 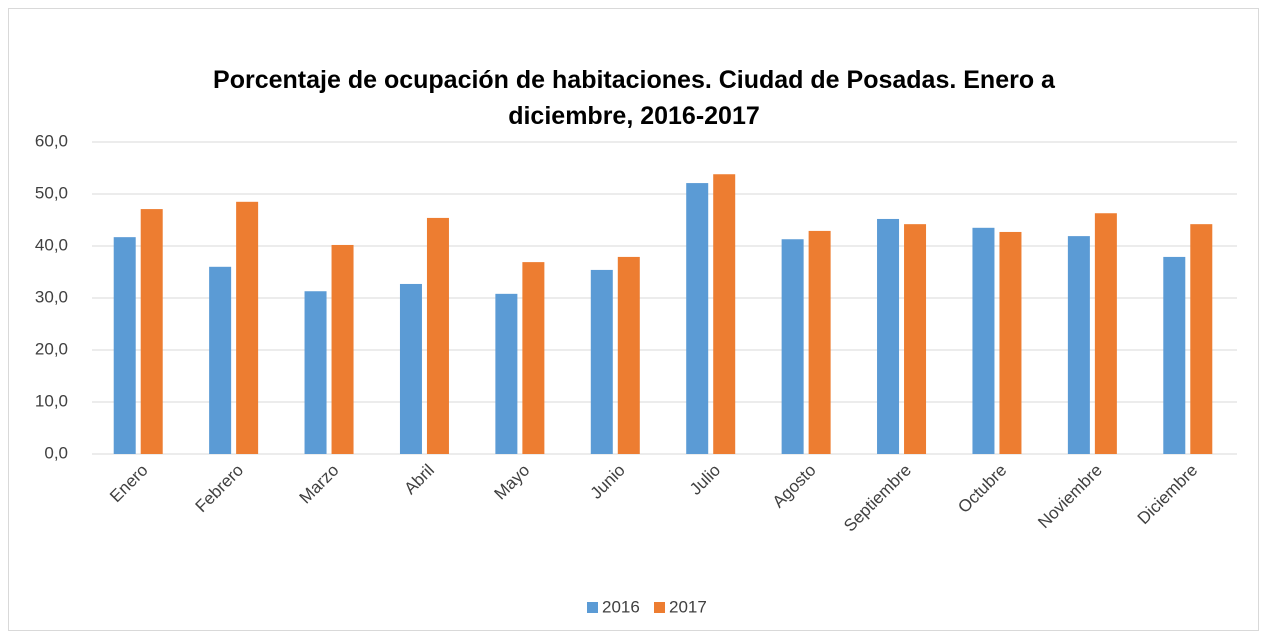 I want to click on x-tick-label: Febrero, so click(x=220, y=489).